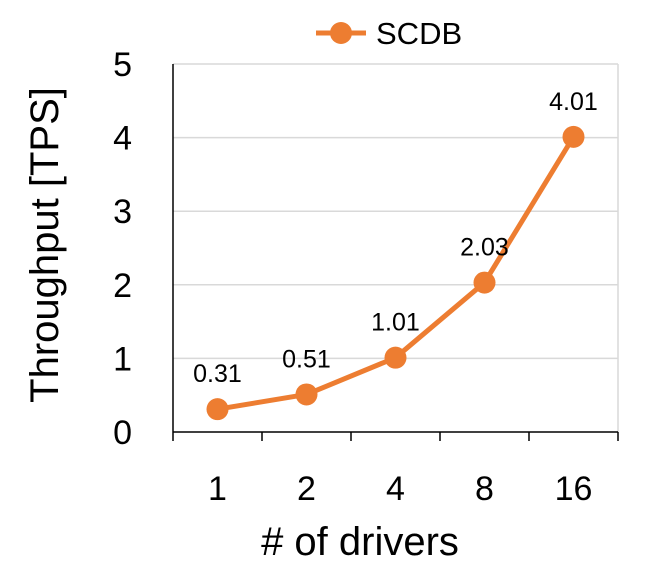  I want to click on x-tick-label-8: 8, so click(484, 489).